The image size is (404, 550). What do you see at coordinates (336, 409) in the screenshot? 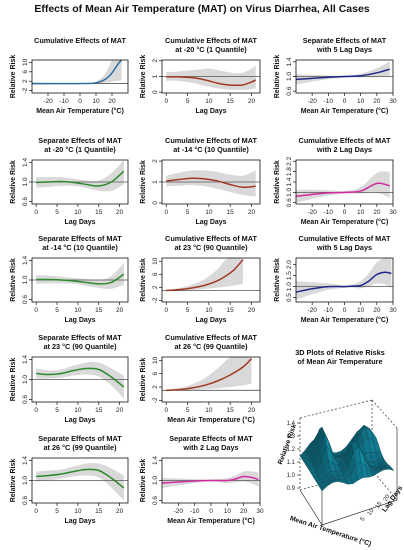
I see `box-edge` at bounding box center [336, 409].